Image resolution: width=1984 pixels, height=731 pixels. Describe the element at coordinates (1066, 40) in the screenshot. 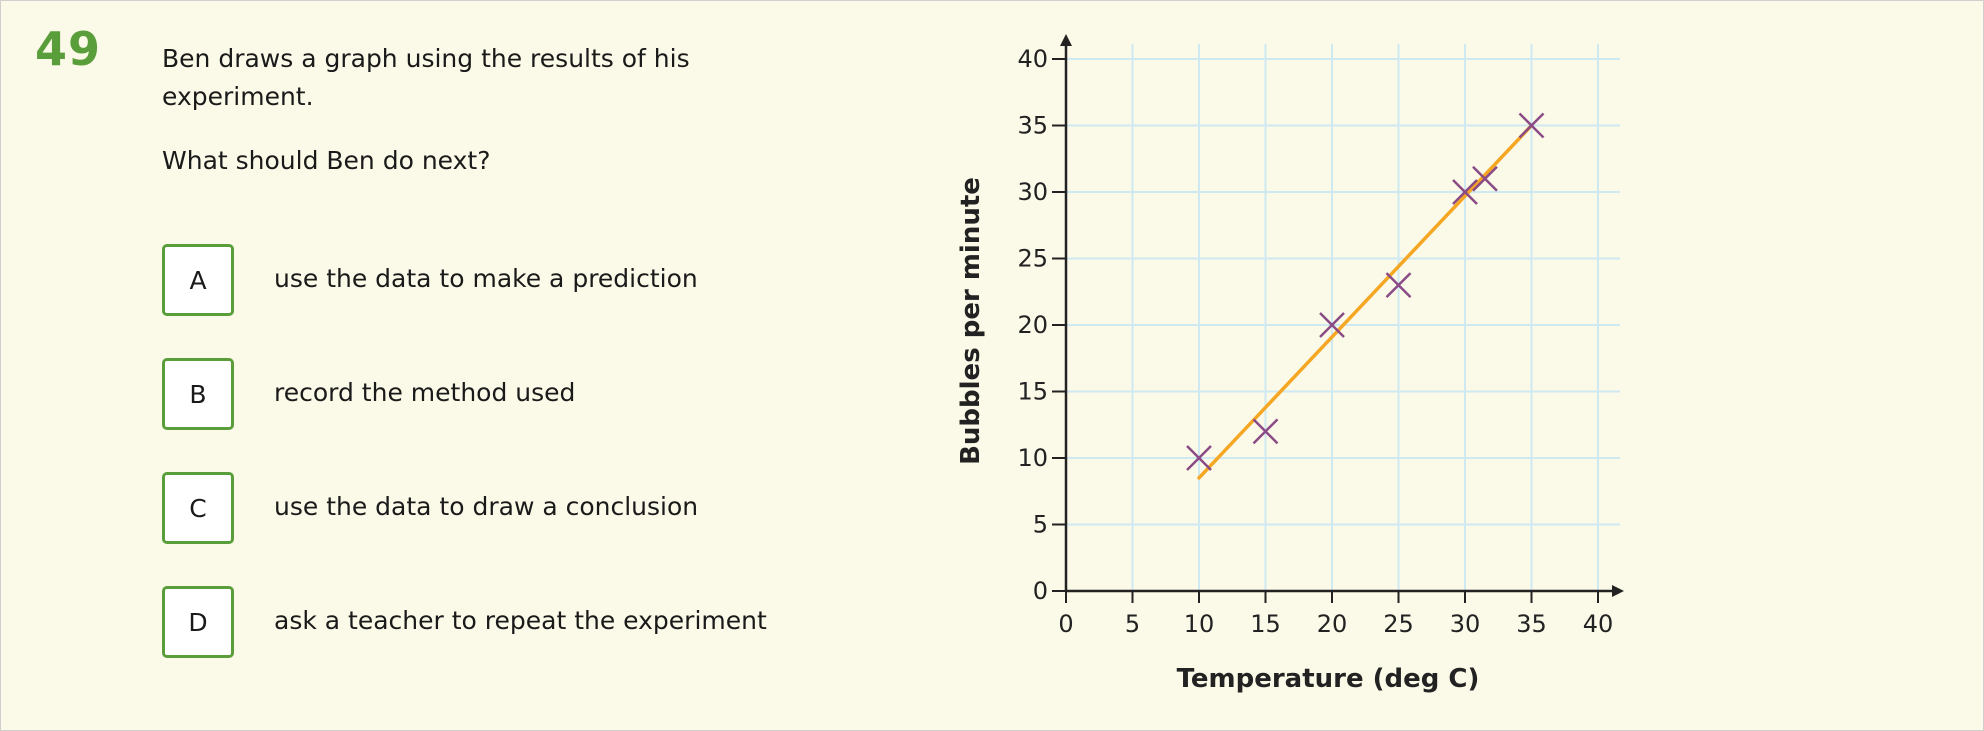

I see `y-axis-arrow-icon` at that location.